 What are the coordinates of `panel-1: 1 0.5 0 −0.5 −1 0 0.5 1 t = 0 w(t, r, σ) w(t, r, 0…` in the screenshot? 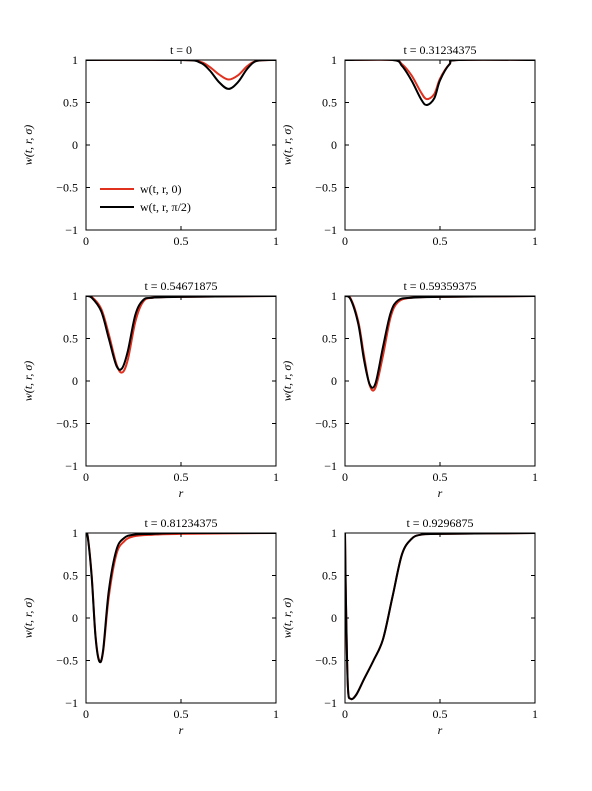 It's located at (150, 145).